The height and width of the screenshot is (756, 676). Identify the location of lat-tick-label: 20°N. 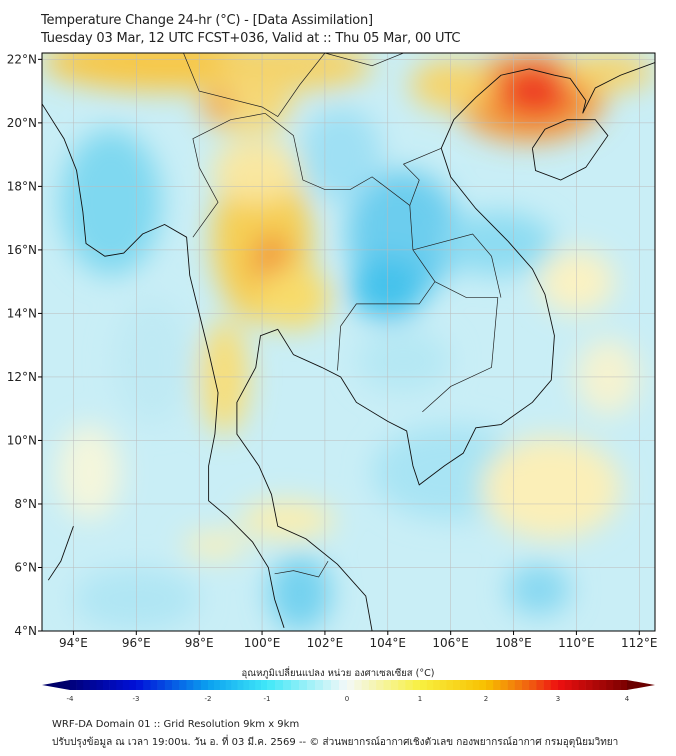
(22, 123).